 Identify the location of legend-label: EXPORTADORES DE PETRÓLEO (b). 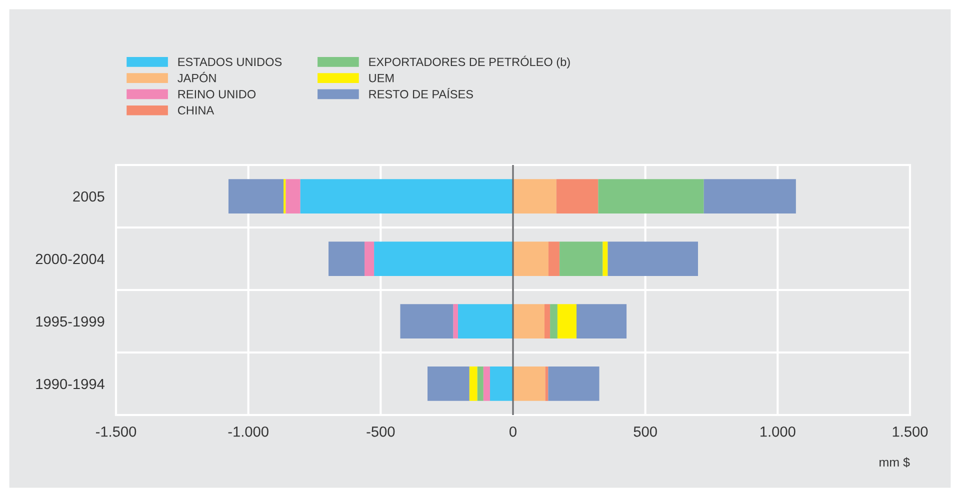
(469, 62).